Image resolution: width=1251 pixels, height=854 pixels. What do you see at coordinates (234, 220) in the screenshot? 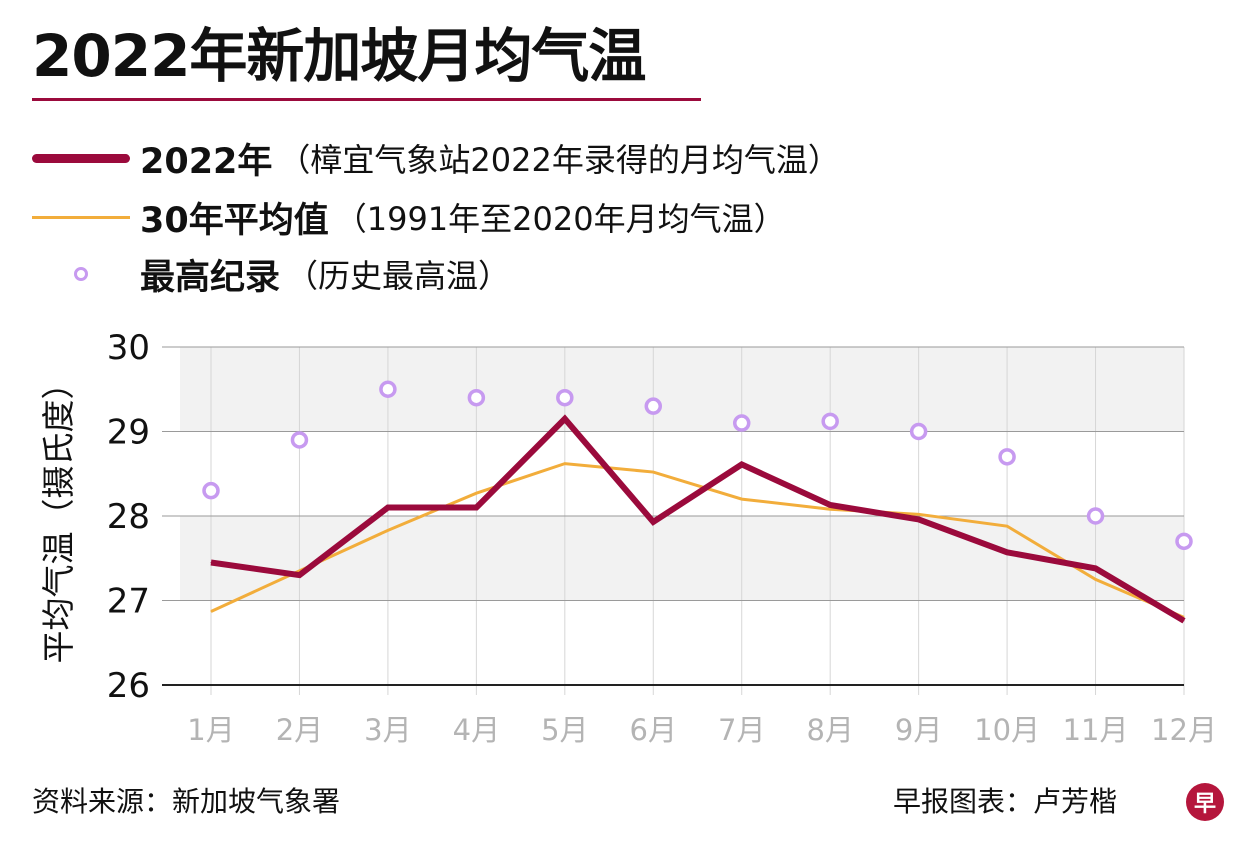
I see `legend-label-average: 30年平均值` at bounding box center [234, 220].